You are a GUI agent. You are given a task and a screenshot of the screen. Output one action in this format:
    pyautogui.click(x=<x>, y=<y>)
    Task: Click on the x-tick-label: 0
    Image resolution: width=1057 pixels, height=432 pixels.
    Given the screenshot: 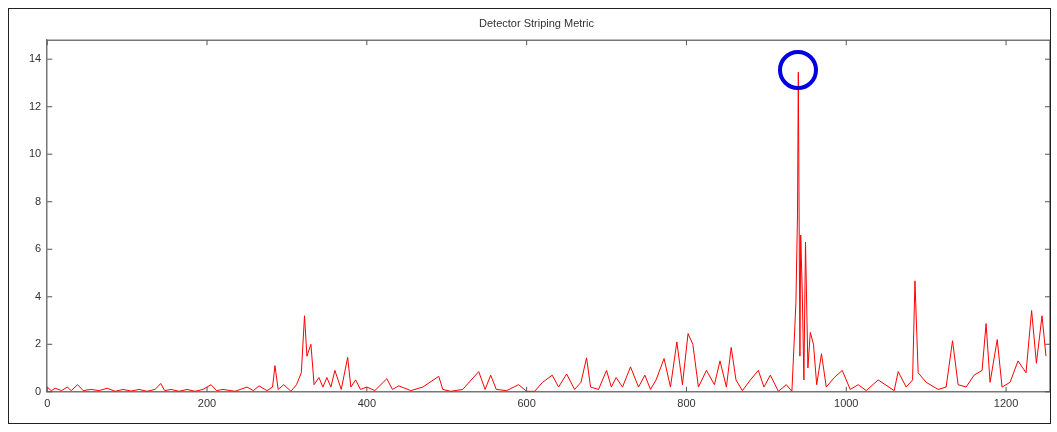 What is the action you would take?
    pyautogui.click(x=47, y=403)
    